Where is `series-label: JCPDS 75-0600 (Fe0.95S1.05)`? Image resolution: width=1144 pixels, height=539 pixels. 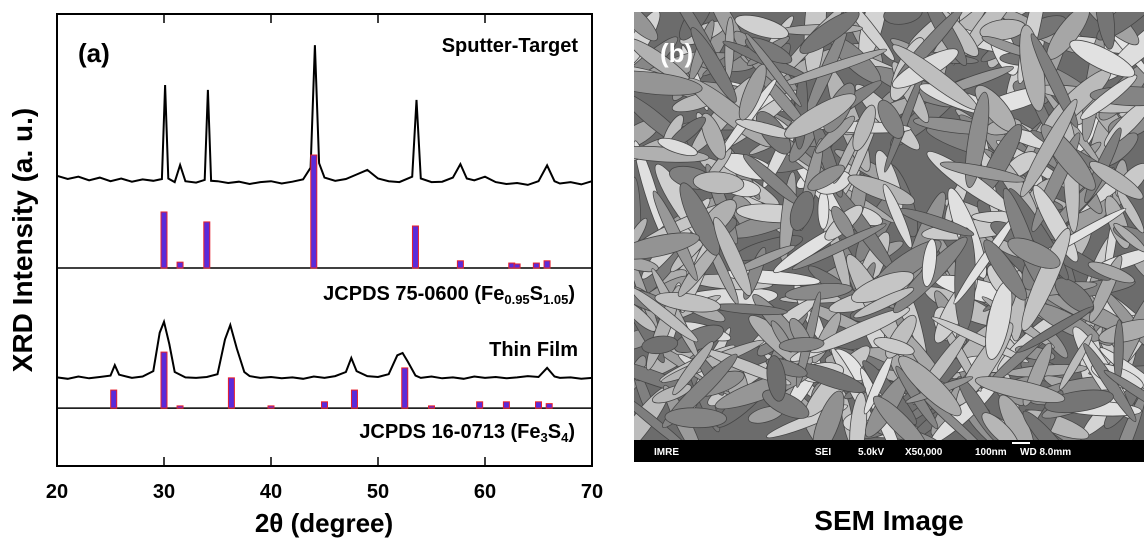
series-label: JCPDS 75-0600 (Fe0.95S1.05) is located at coordinates (449, 295).